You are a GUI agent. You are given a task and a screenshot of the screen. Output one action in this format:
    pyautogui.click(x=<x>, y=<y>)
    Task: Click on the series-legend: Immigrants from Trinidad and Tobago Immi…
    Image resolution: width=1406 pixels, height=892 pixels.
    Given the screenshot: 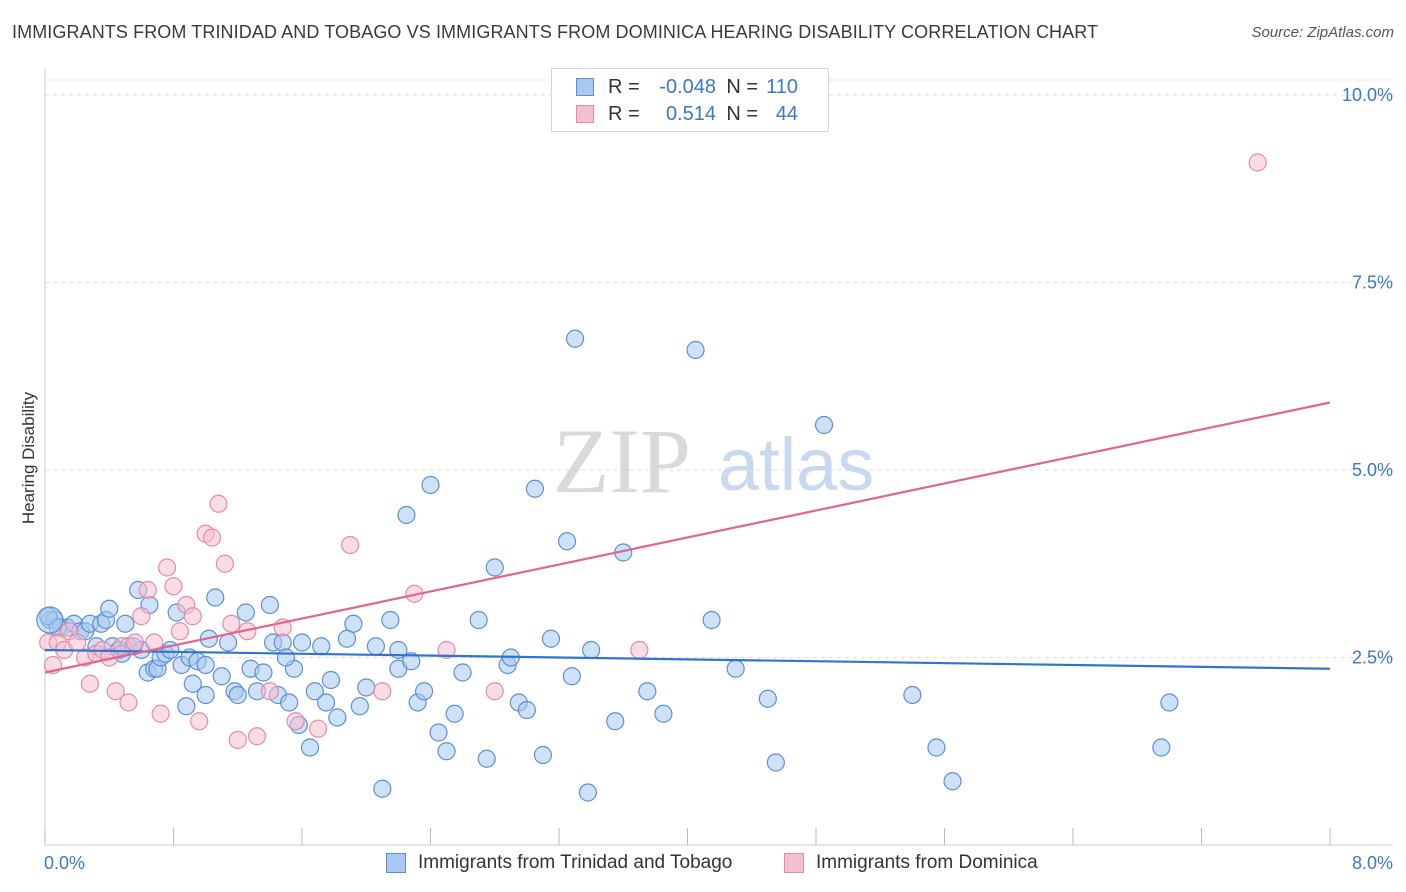 What is the action you would take?
    pyautogui.click(x=703, y=865)
    